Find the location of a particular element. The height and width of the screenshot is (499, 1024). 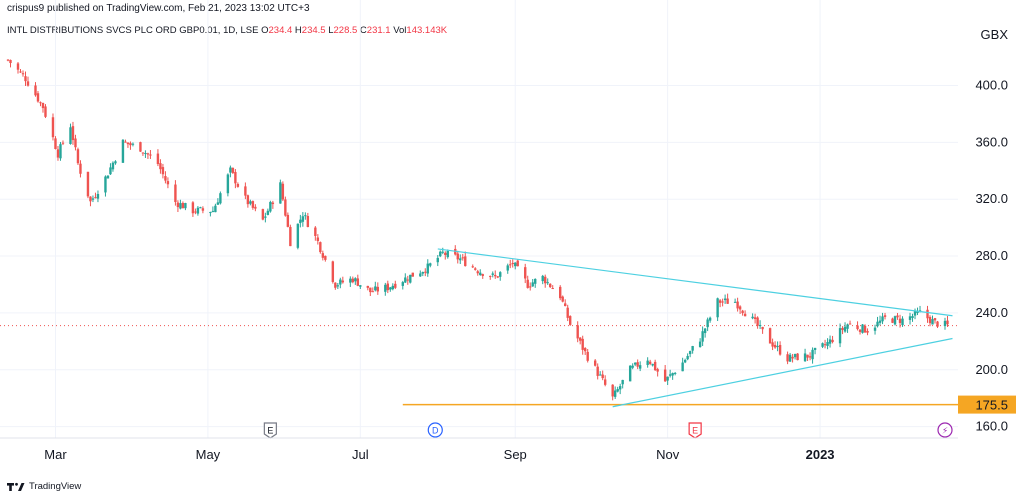

ohlc-value: 234.4 is located at coordinates (280, 30).